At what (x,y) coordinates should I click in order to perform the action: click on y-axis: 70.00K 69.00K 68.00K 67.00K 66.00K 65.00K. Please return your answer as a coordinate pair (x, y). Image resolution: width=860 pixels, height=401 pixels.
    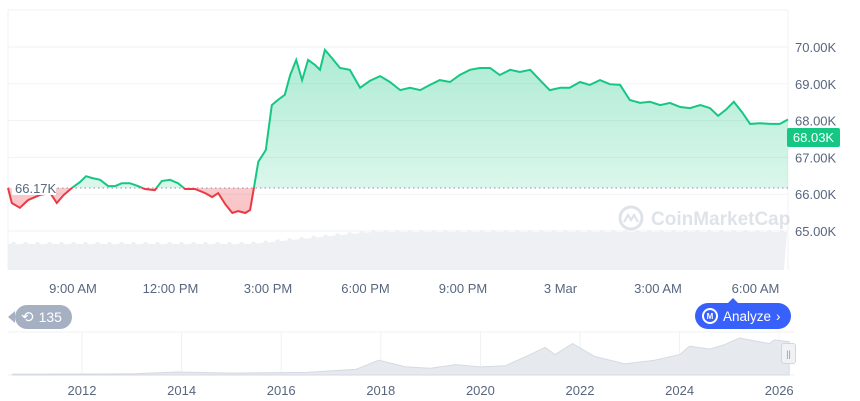
    Looking at the image, I should click on (816, 139).